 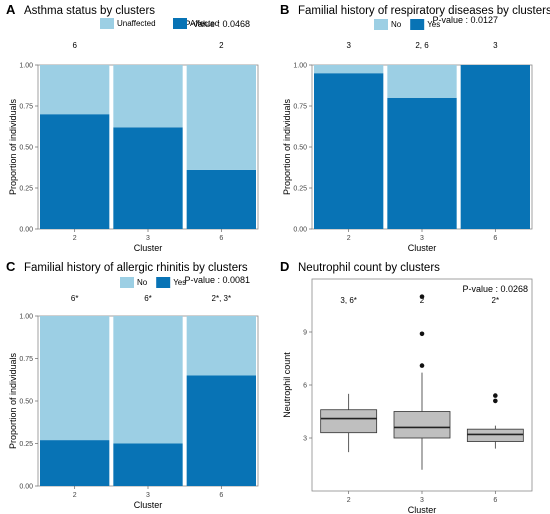 I want to click on y-tick-label: 3, so click(x=305, y=439).